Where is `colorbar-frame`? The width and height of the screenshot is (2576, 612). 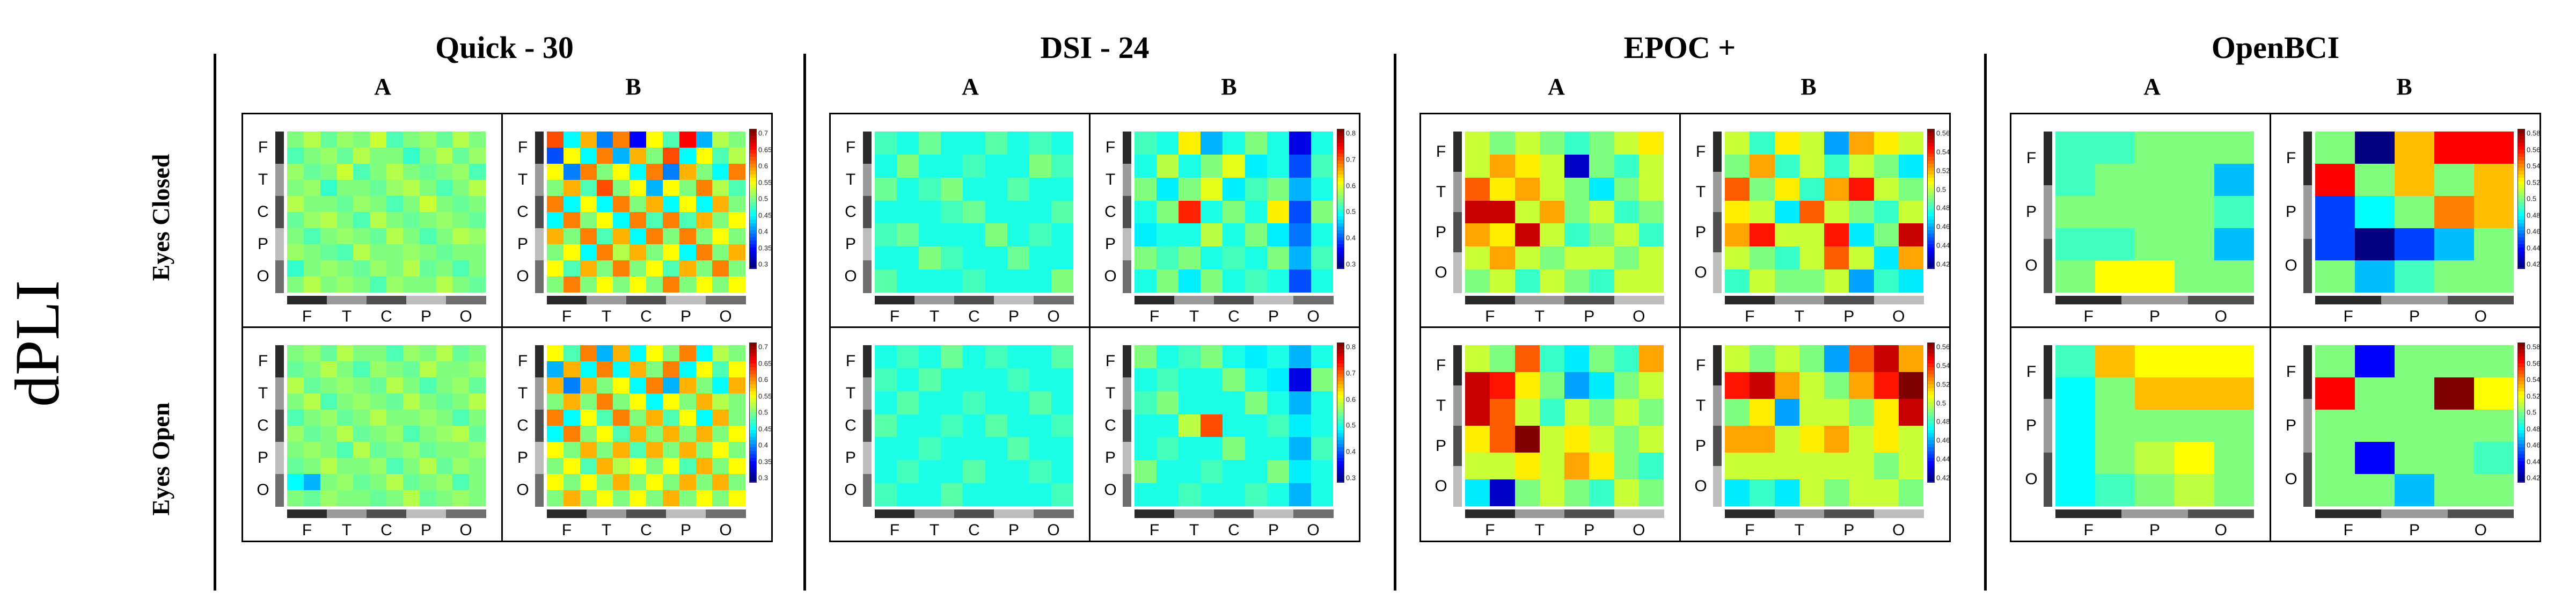 colorbar-frame is located at coordinates (1931, 198).